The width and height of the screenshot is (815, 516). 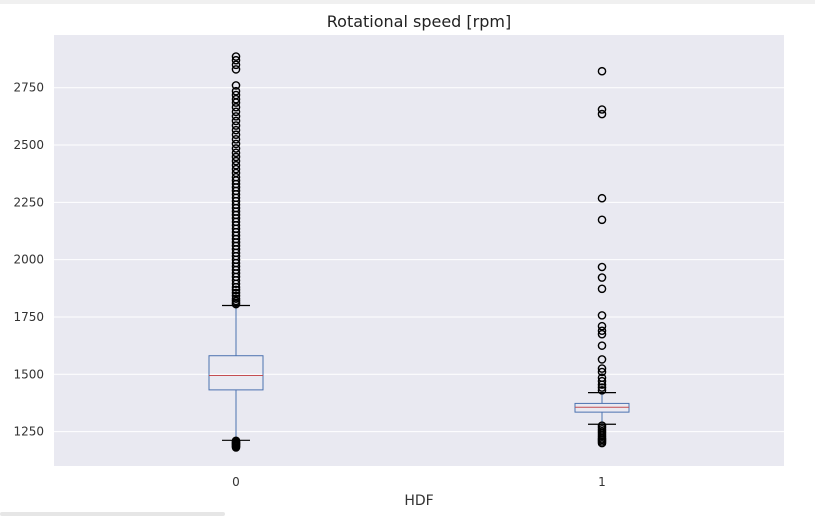 What do you see at coordinates (28, 202) in the screenshot?
I see `y-tick-label: 2250` at bounding box center [28, 202].